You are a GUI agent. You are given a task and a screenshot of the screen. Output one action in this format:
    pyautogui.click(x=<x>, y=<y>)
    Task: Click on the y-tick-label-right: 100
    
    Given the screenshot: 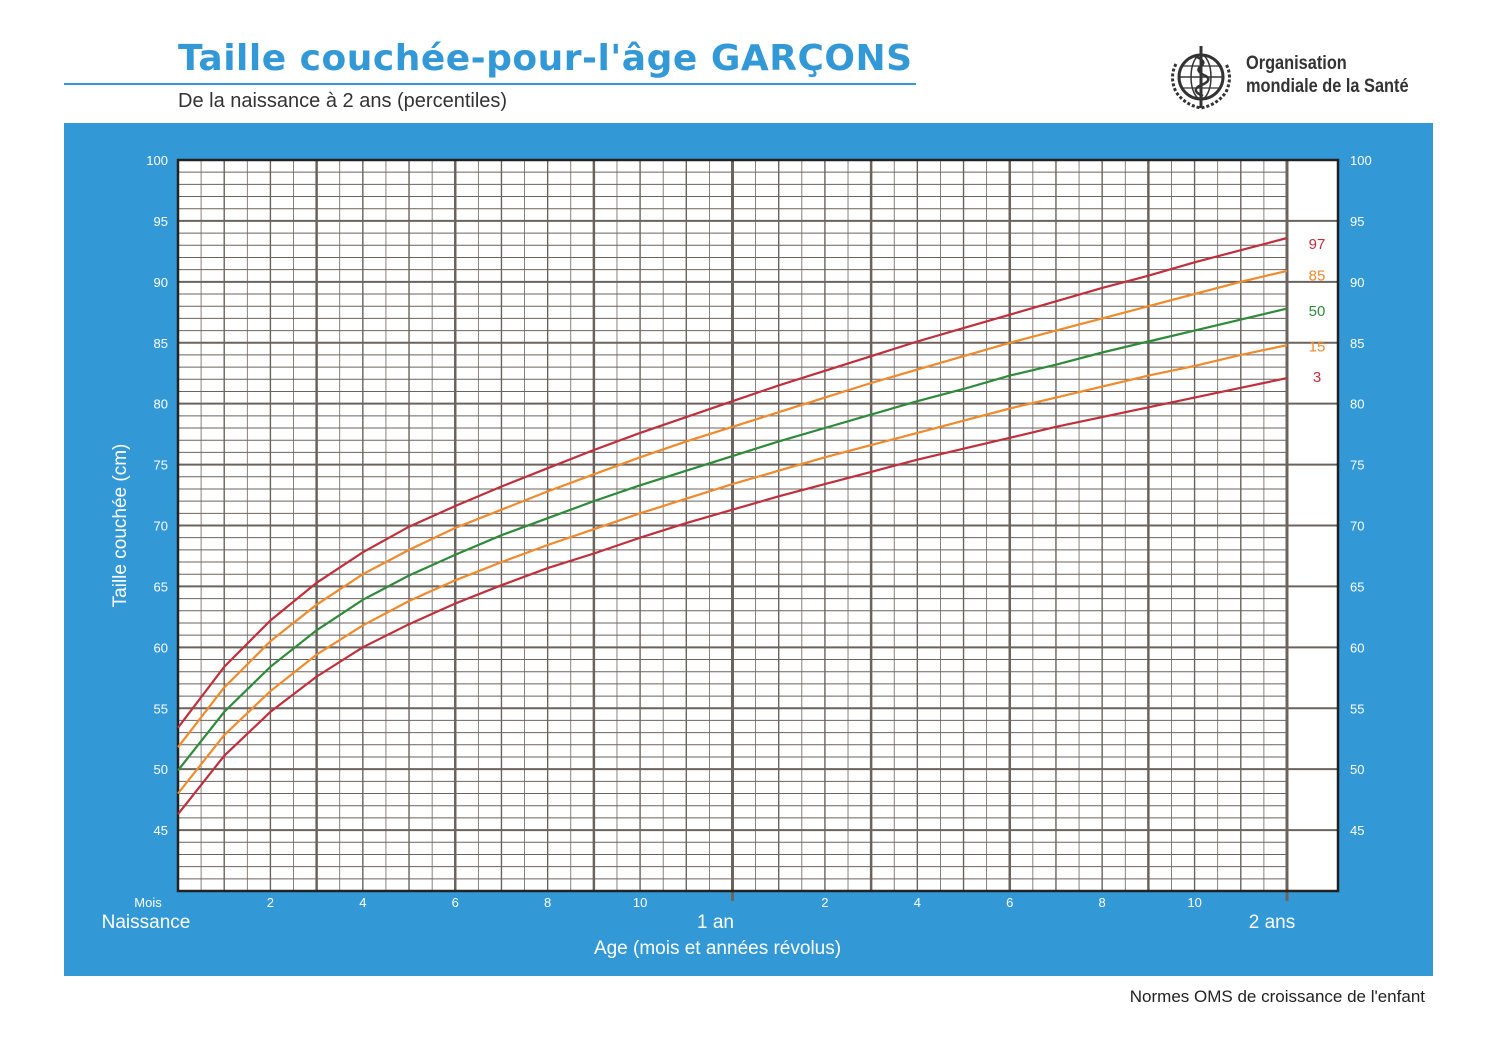 What is the action you would take?
    pyautogui.click(x=1361, y=160)
    